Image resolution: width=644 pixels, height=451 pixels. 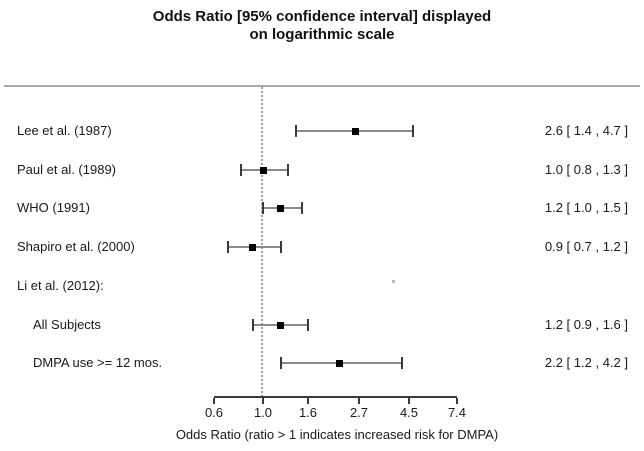 What do you see at coordinates (308, 412) in the screenshot?
I see `x-axis-tick-label: 1.6` at bounding box center [308, 412].